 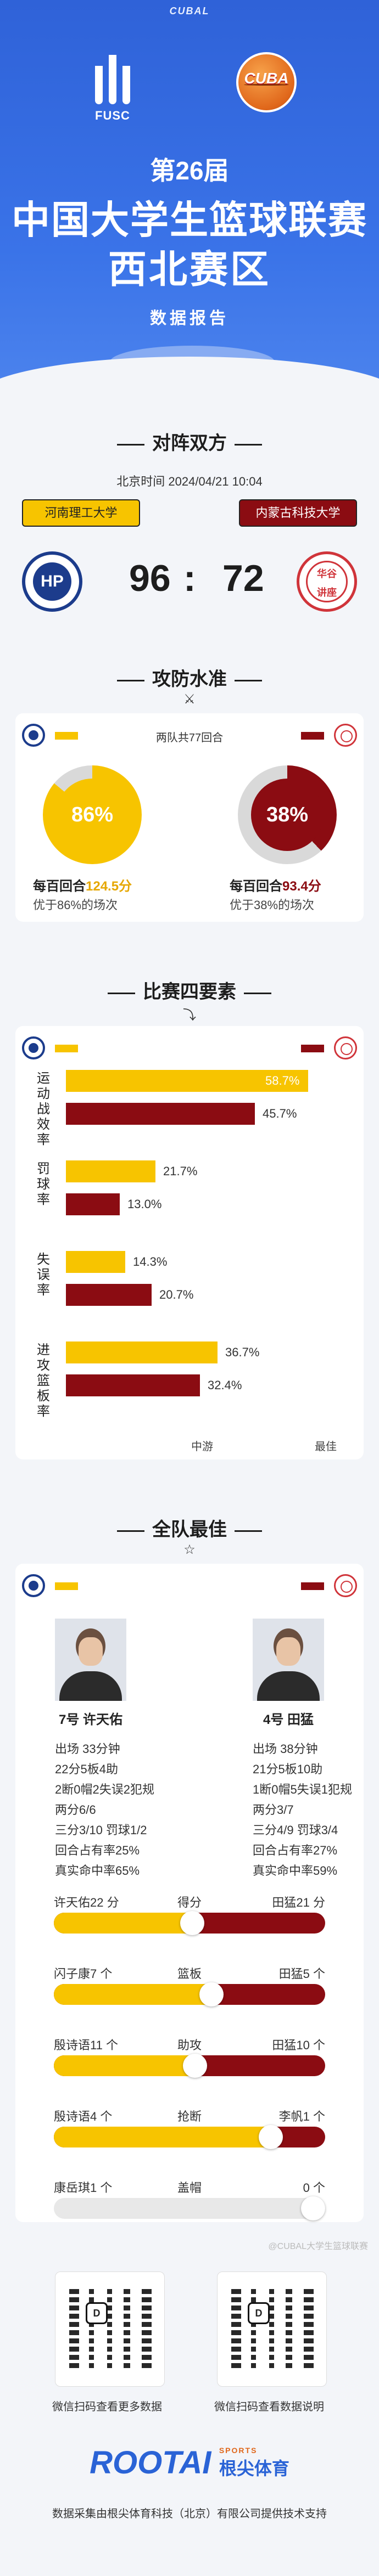 What do you see at coordinates (97, 1851) in the screenshot?
I see `player-stat-line: 回合占有率25%` at bounding box center [97, 1851].